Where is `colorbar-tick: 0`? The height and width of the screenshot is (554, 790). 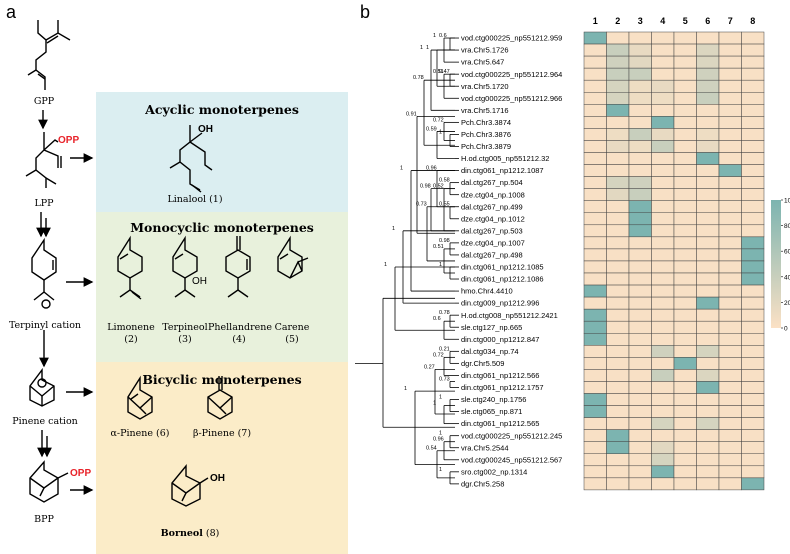
colorbar-tick: 0 is located at coordinates (786, 329).